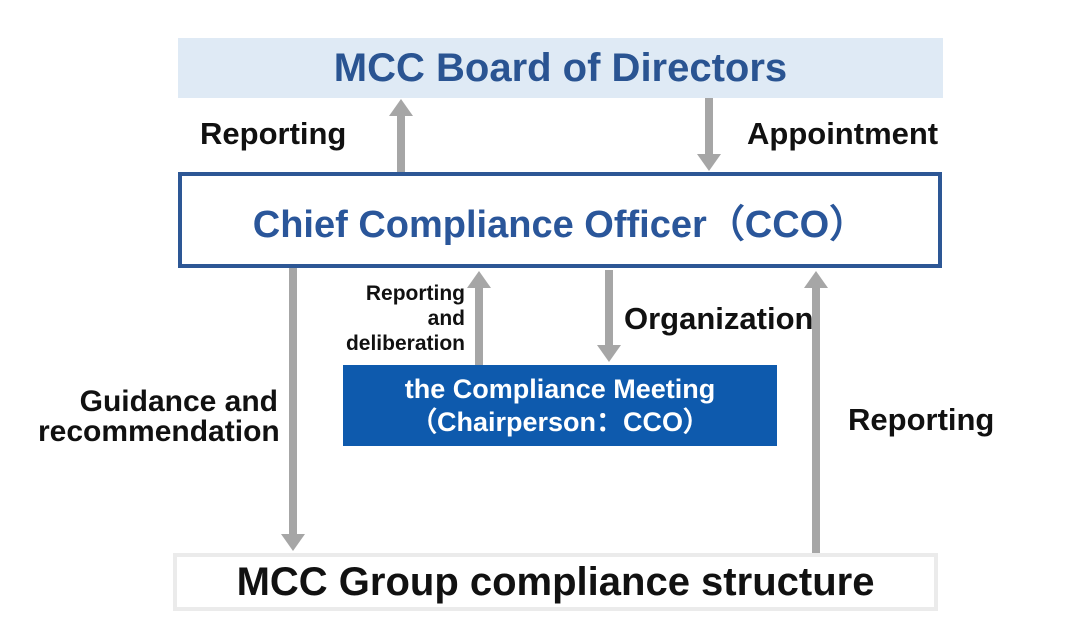 This screenshot has width=1082, height=642. What do you see at coordinates (405, 318) in the screenshot?
I see `reporting-and-deliberation-label: Reporting and deliberation` at bounding box center [405, 318].